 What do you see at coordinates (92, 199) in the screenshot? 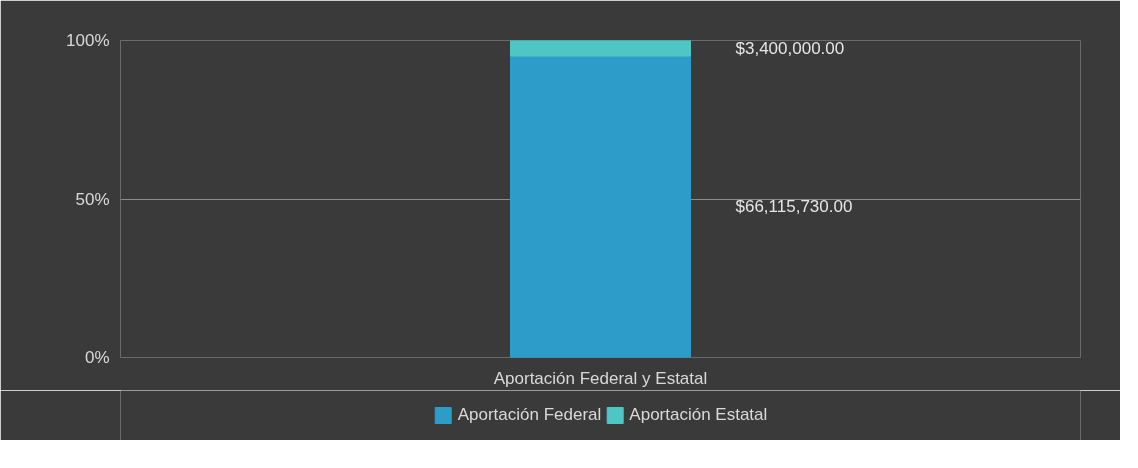
I see `y-tick-label: 50%` at bounding box center [92, 199].